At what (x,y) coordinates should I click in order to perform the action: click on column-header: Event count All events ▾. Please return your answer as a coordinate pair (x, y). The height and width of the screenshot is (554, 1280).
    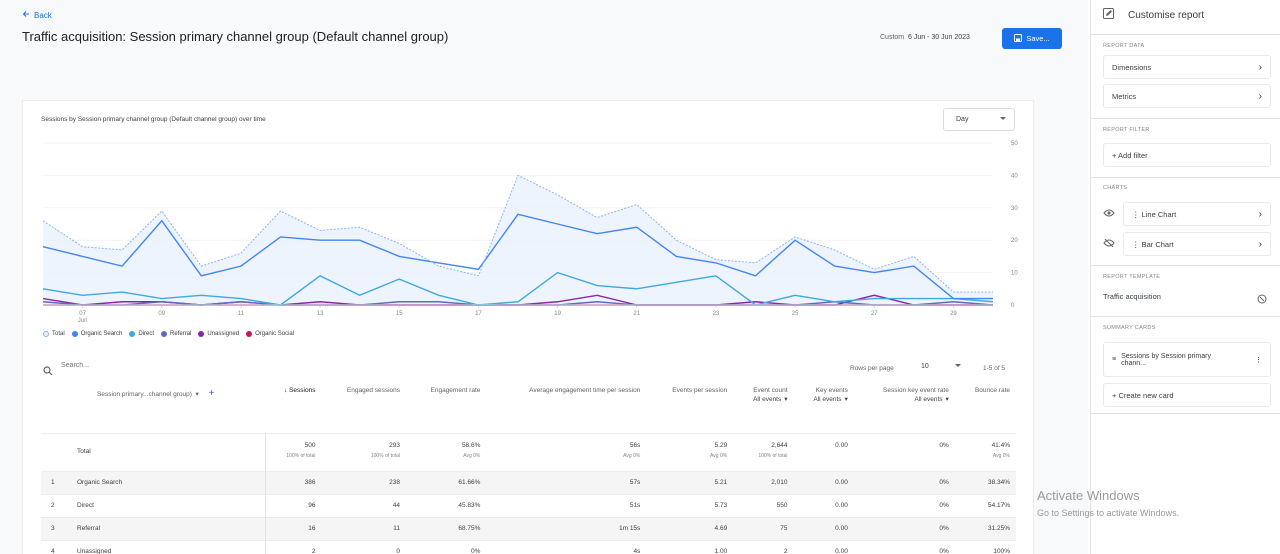
    Looking at the image, I should click on (763, 407).